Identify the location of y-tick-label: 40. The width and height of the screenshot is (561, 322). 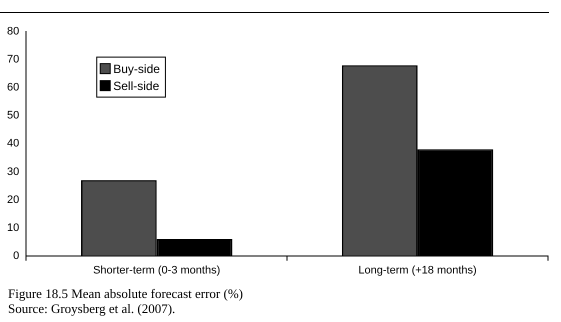
(13, 144).